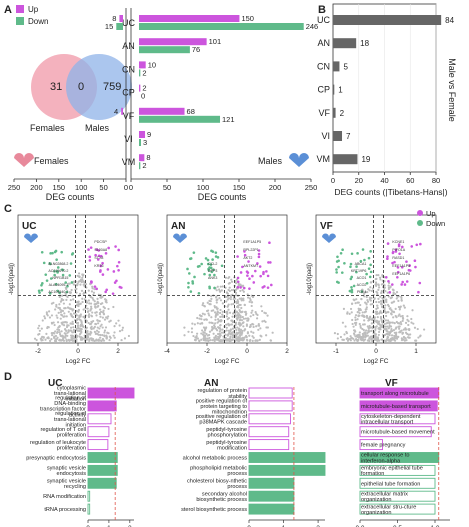 The image size is (469, 527). Describe the element at coordinates (227, 361) in the screenshot. I see `volcano-xlabel: Log2 FC` at that location.